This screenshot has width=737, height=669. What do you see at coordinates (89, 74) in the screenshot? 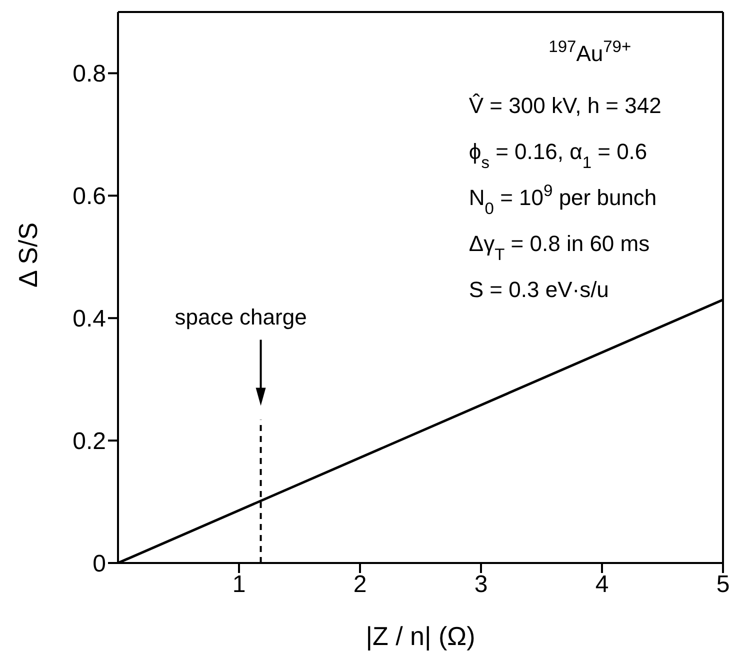
I see `y-tick-label: 0.8` at bounding box center [89, 74].